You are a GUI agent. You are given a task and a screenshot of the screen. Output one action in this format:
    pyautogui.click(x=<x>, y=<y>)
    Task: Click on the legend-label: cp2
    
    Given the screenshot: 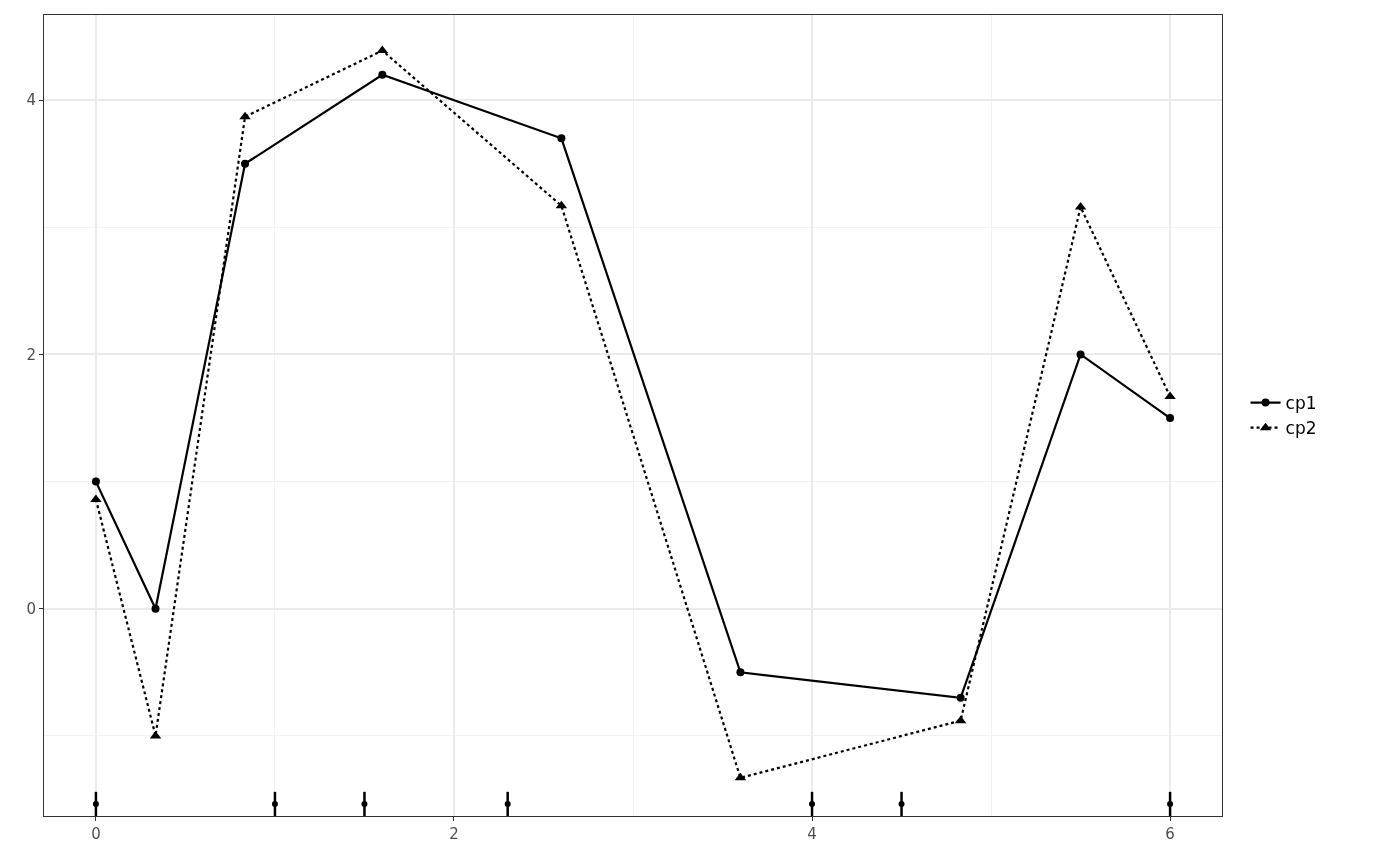 What is the action you would take?
    pyautogui.click(x=1301, y=428)
    